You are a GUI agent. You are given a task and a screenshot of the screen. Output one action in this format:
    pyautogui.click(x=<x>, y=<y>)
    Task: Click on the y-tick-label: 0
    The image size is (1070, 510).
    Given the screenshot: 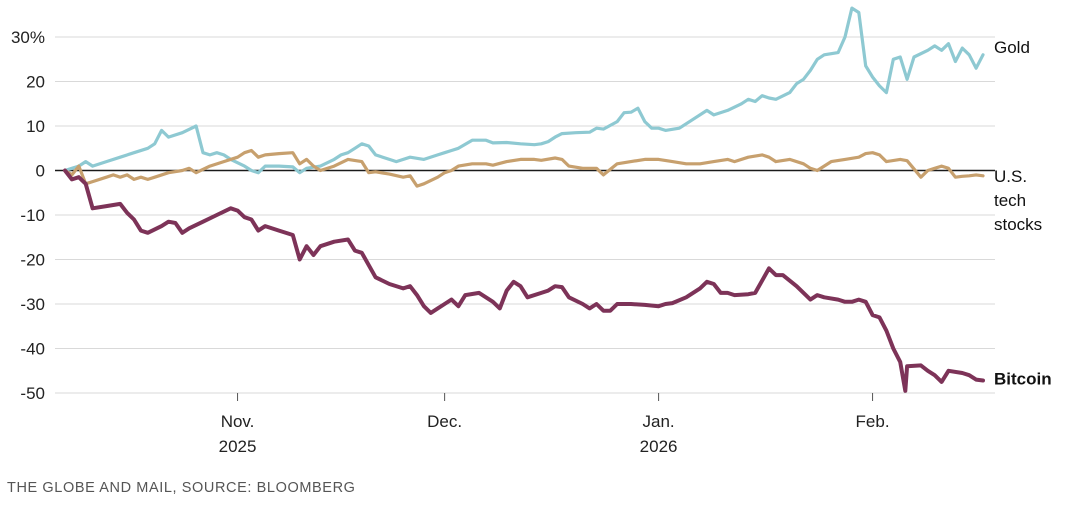 What is the action you would take?
    pyautogui.click(x=40, y=171)
    